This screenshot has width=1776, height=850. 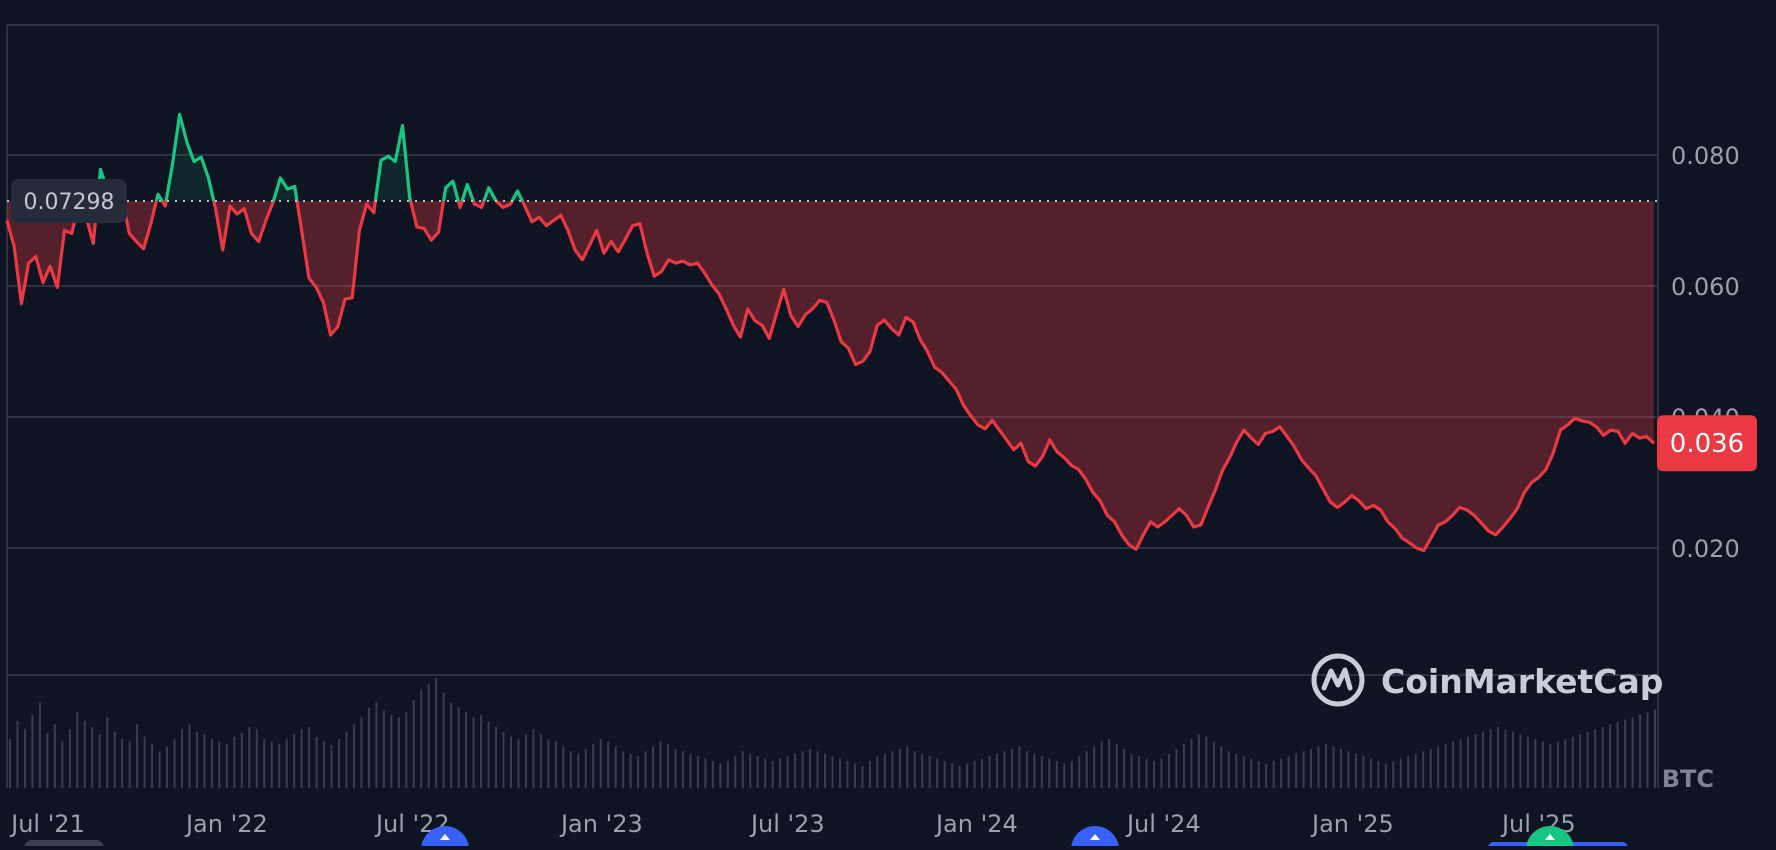 I want to click on coinmarketcap-watermark: CoinMarketCap, so click(x=1487, y=680).